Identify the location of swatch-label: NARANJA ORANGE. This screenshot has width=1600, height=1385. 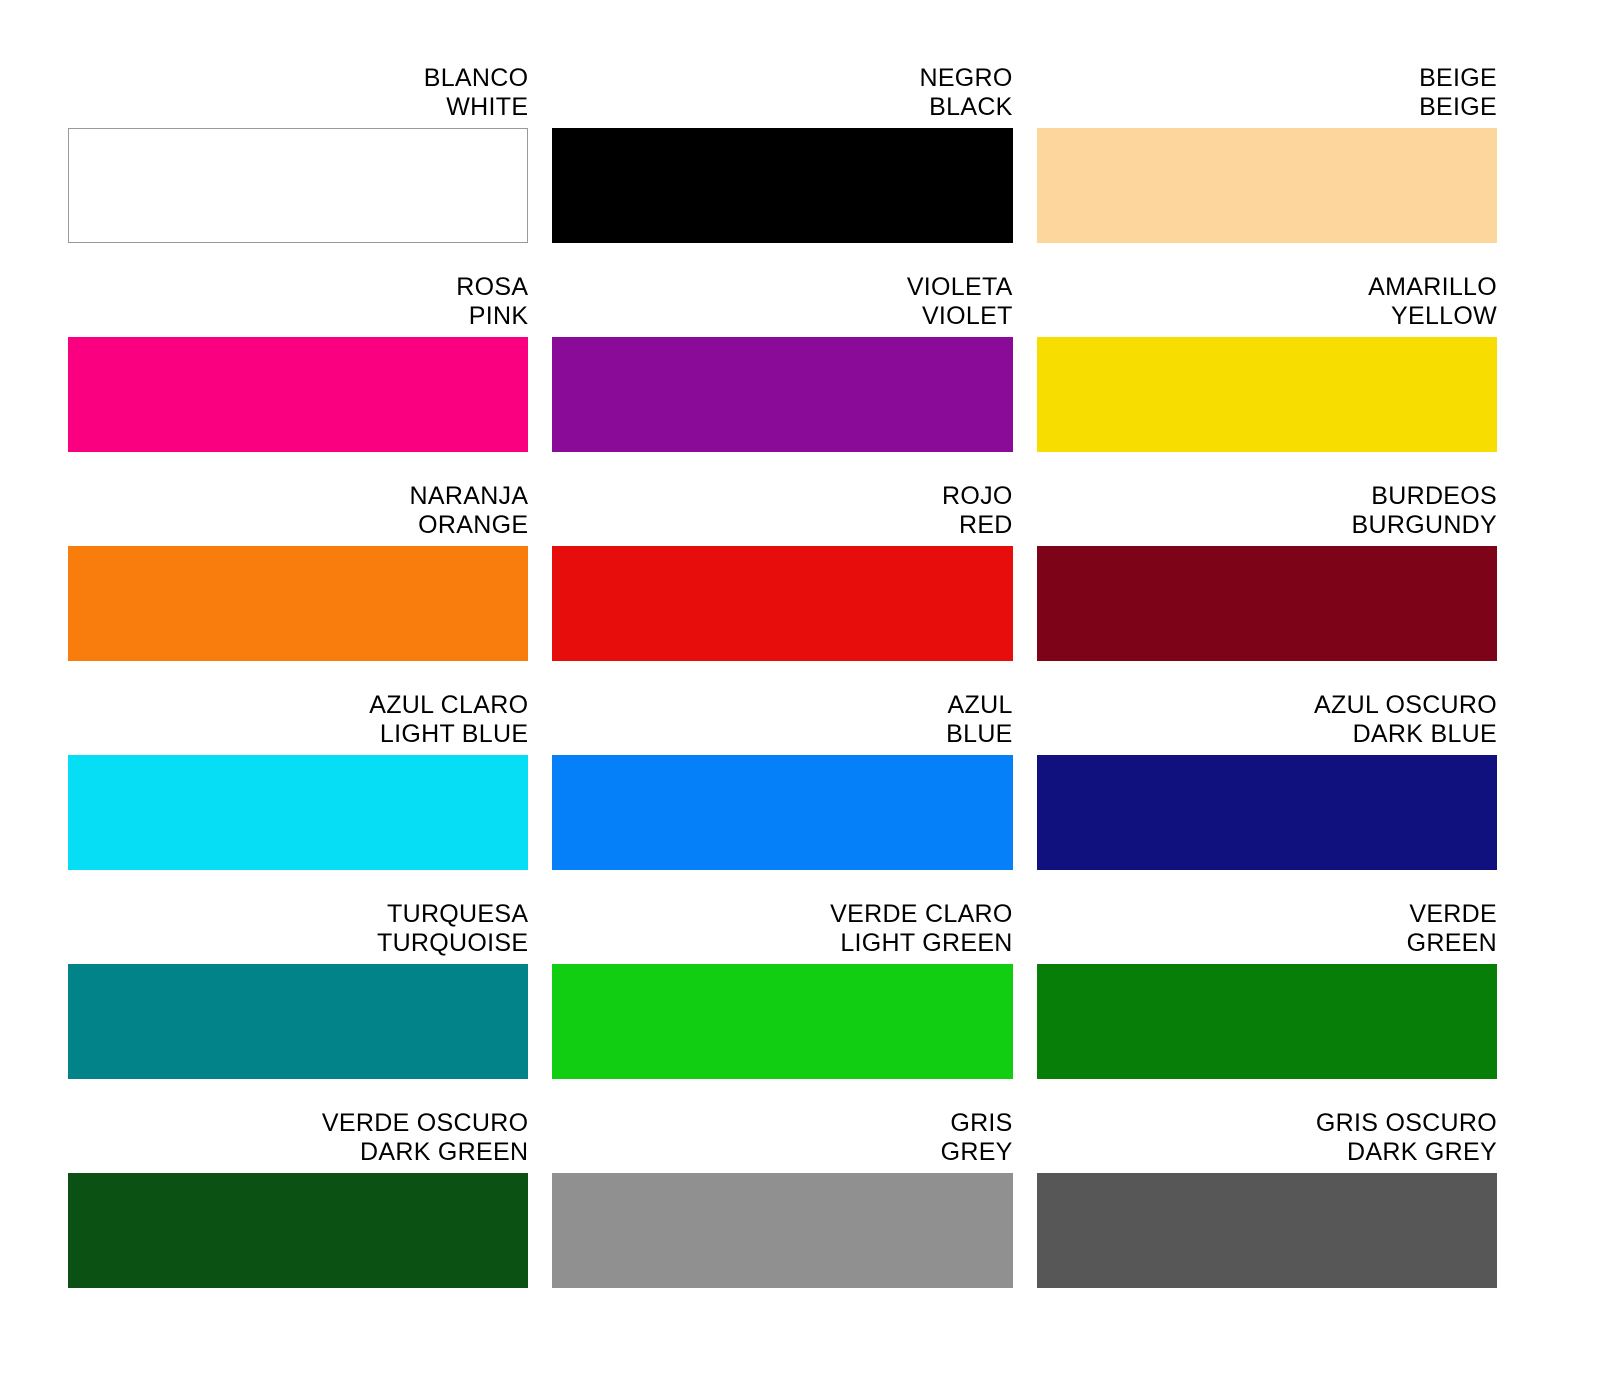
(298, 511).